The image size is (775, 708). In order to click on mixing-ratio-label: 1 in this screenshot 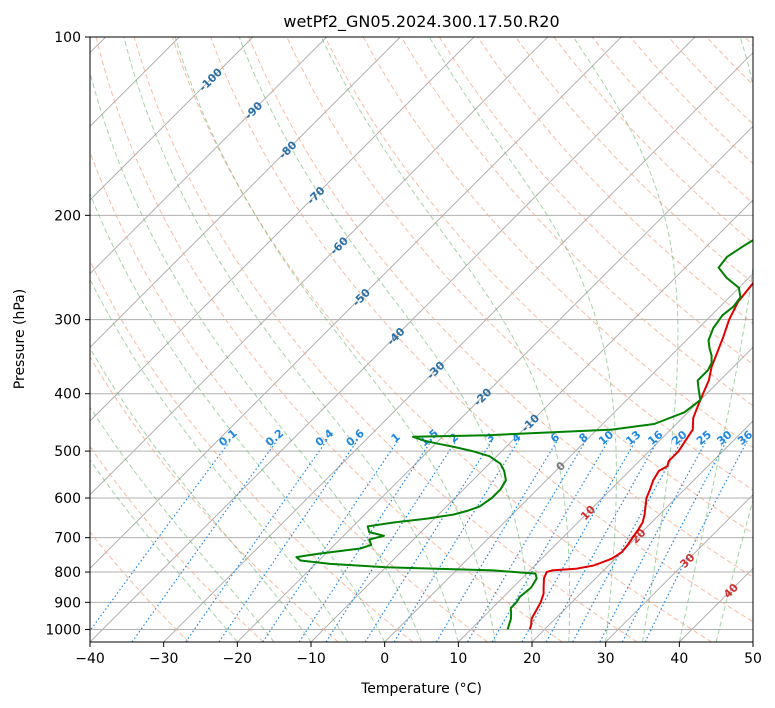, I will do `click(396, 437)`.